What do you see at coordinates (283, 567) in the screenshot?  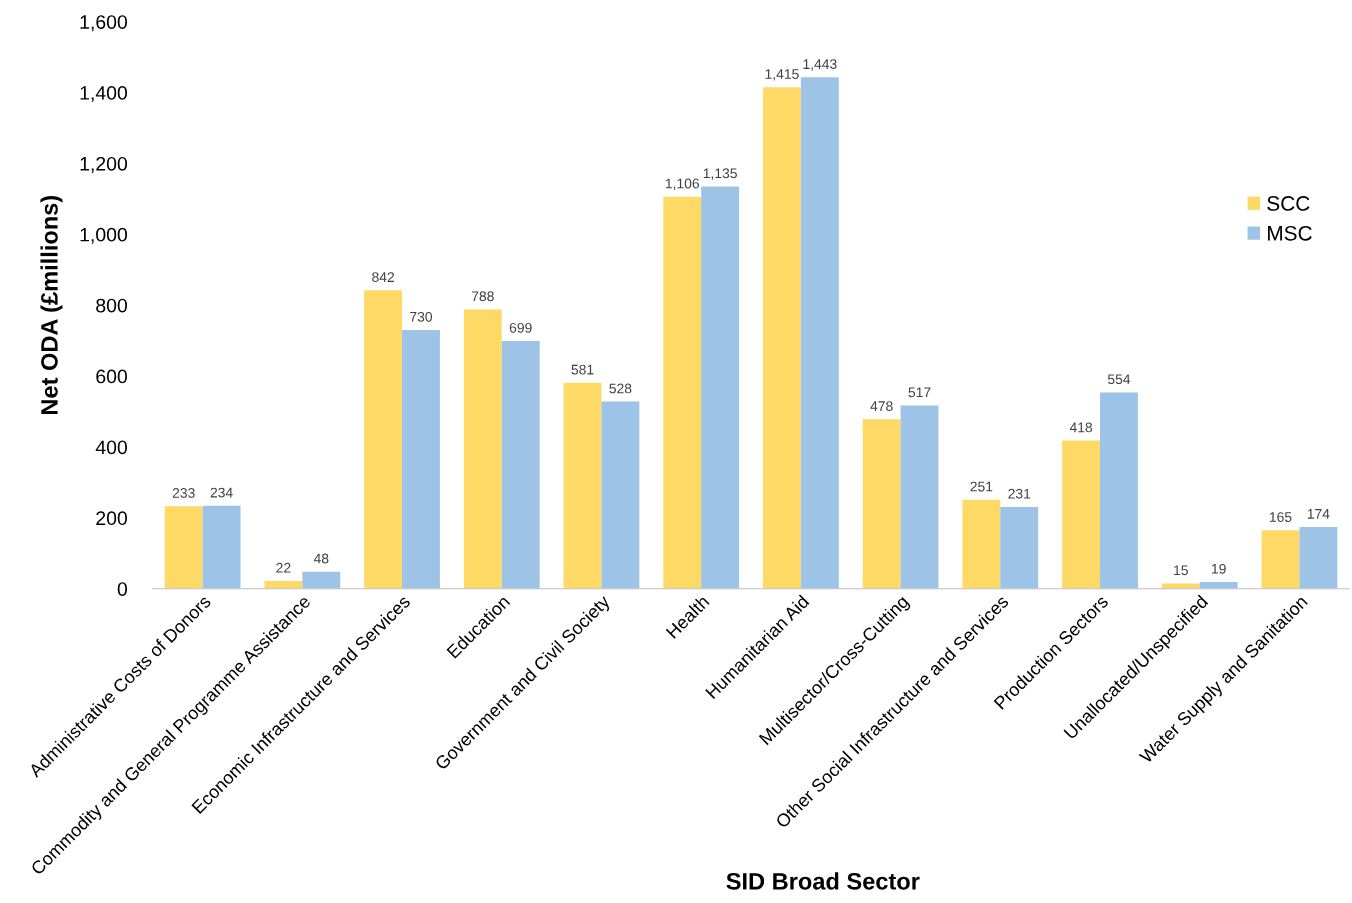 I see `data-label: 22` at bounding box center [283, 567].